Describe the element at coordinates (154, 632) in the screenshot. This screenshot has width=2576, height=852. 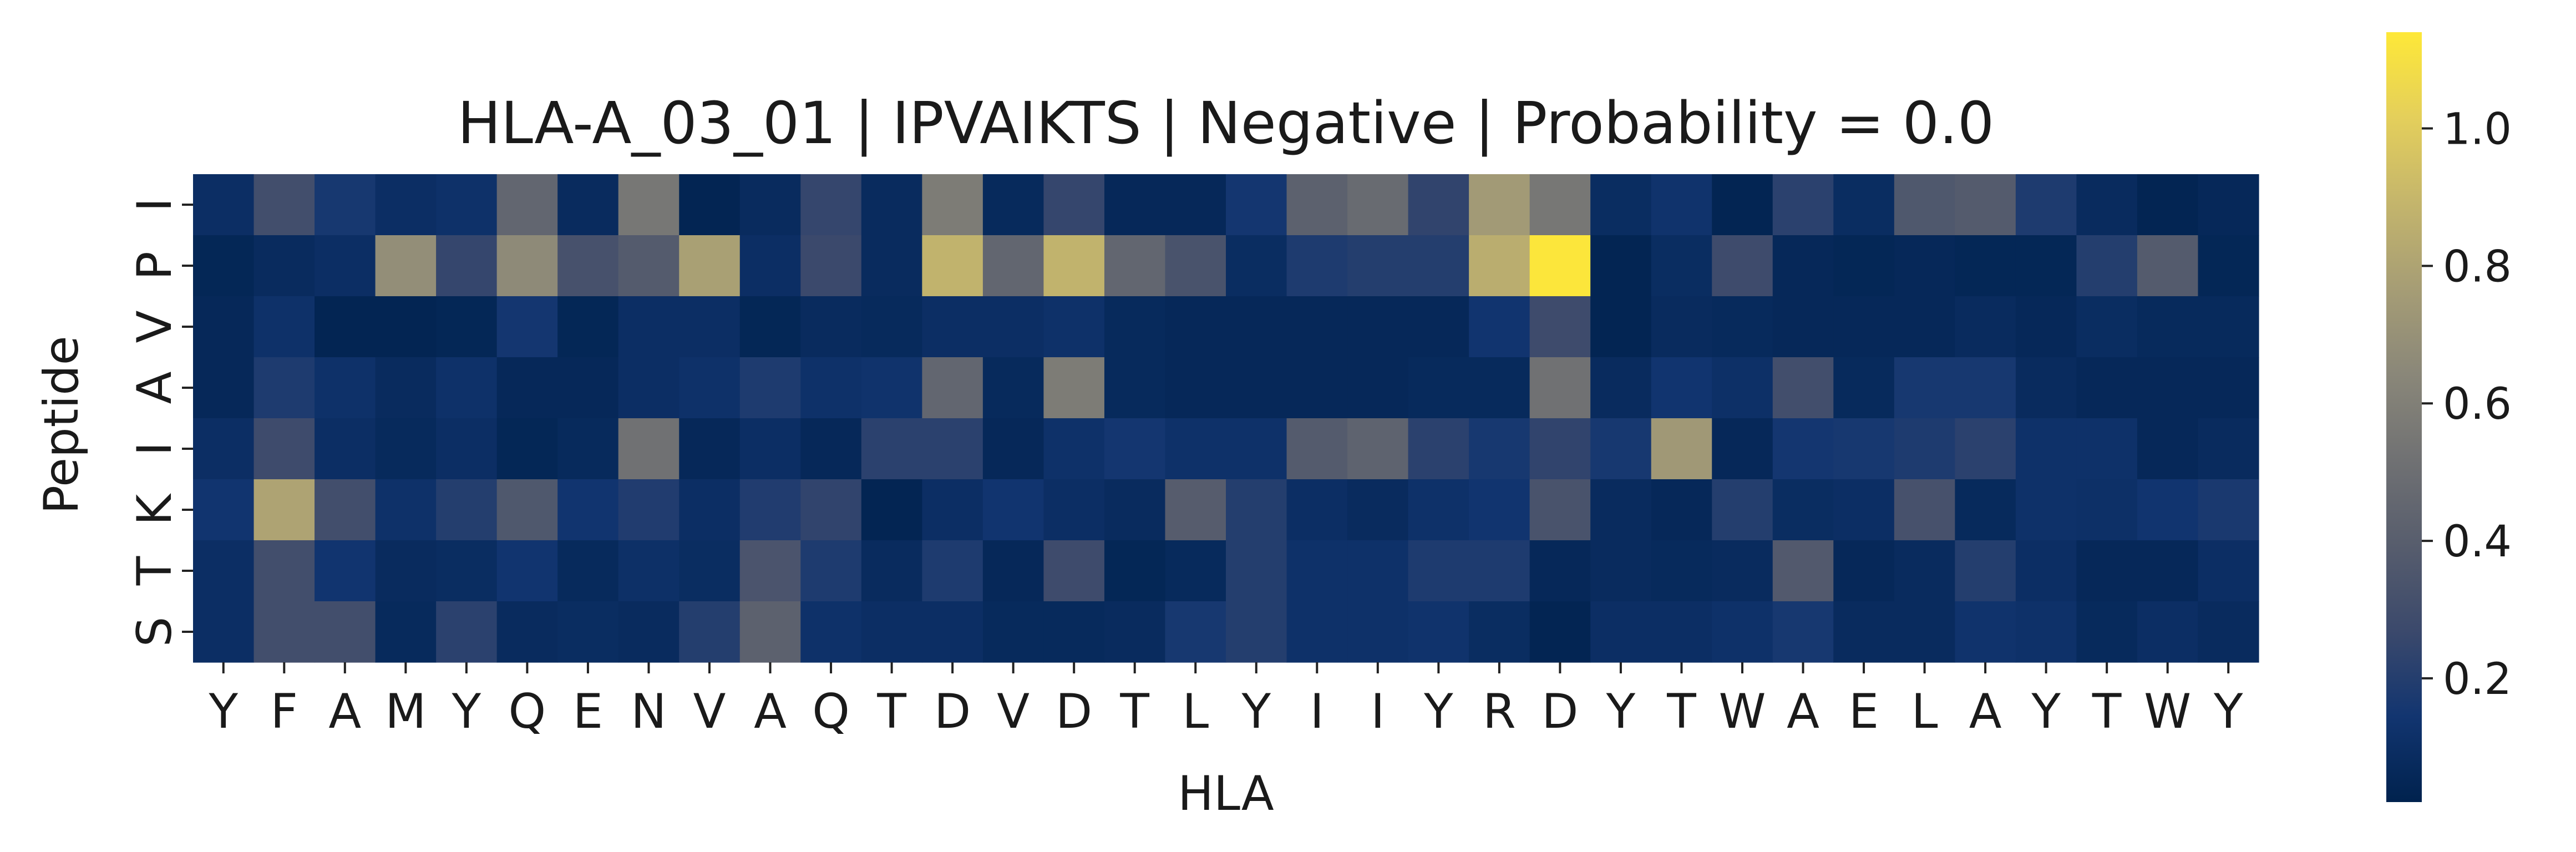
I see `y-tick-label: S` at that location.